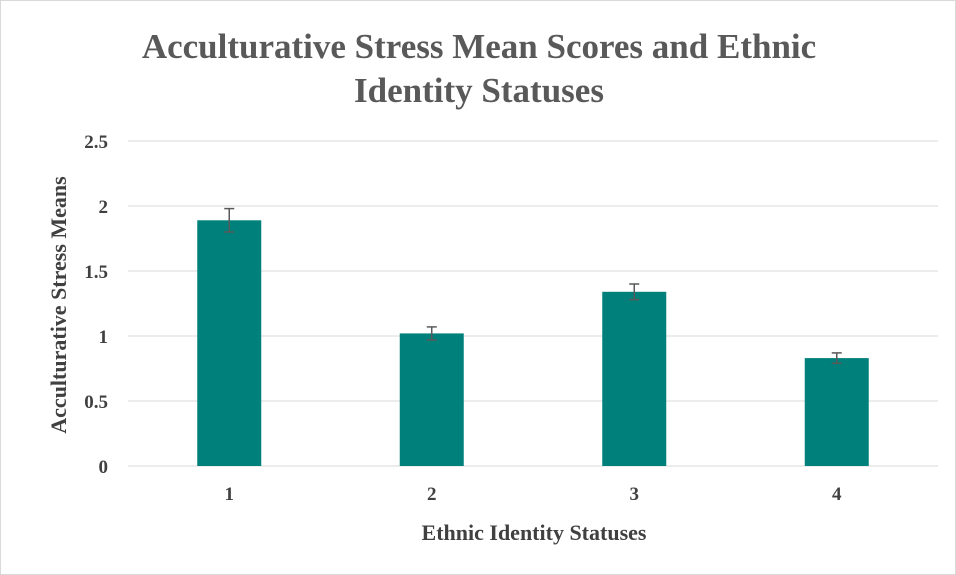 This screenshot has width=956, height=575. What do you see at coordinates (230, 494) in the screenshot?
I see `x-tick-label: 1` at bounding box center [230, 494].